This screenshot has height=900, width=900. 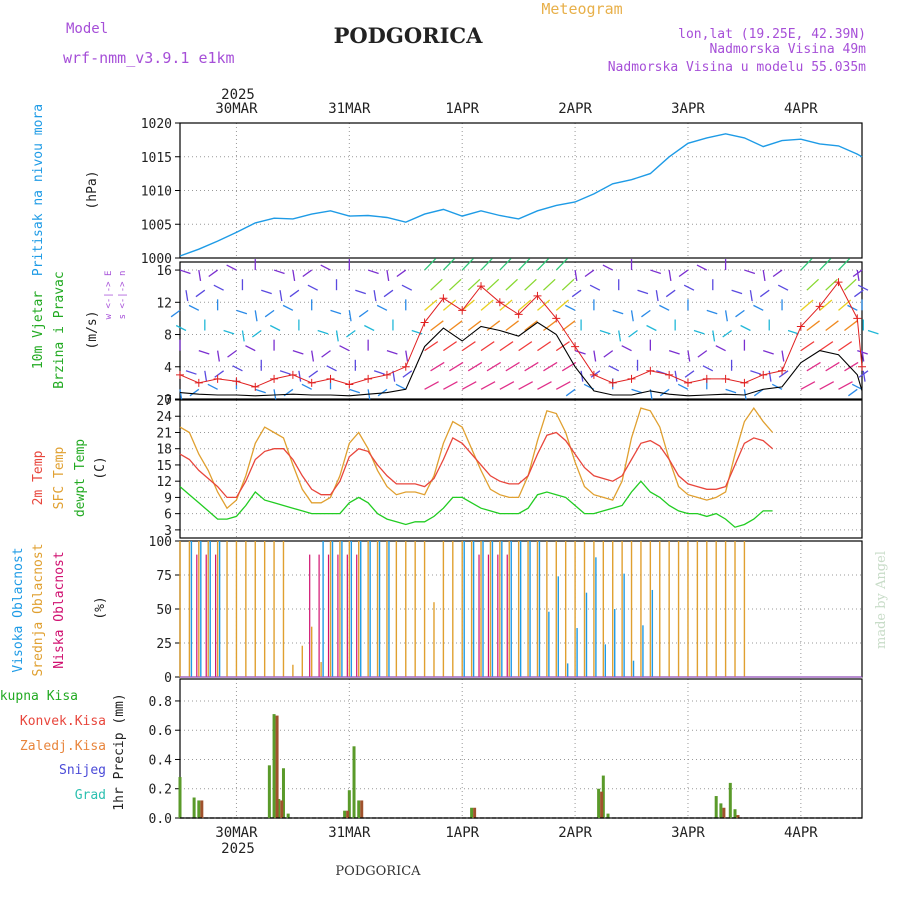 I want to click on pressure-ytick-label: 1010, so click(x=156, y=192).